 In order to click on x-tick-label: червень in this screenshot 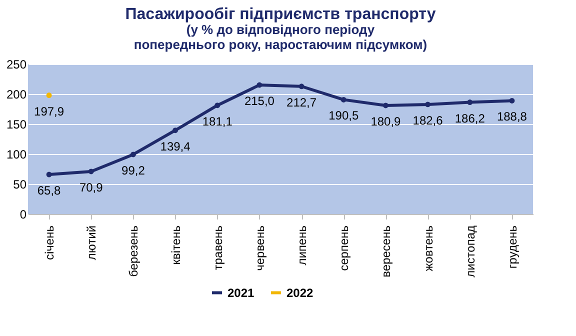, I will do `click(259, 248)`.